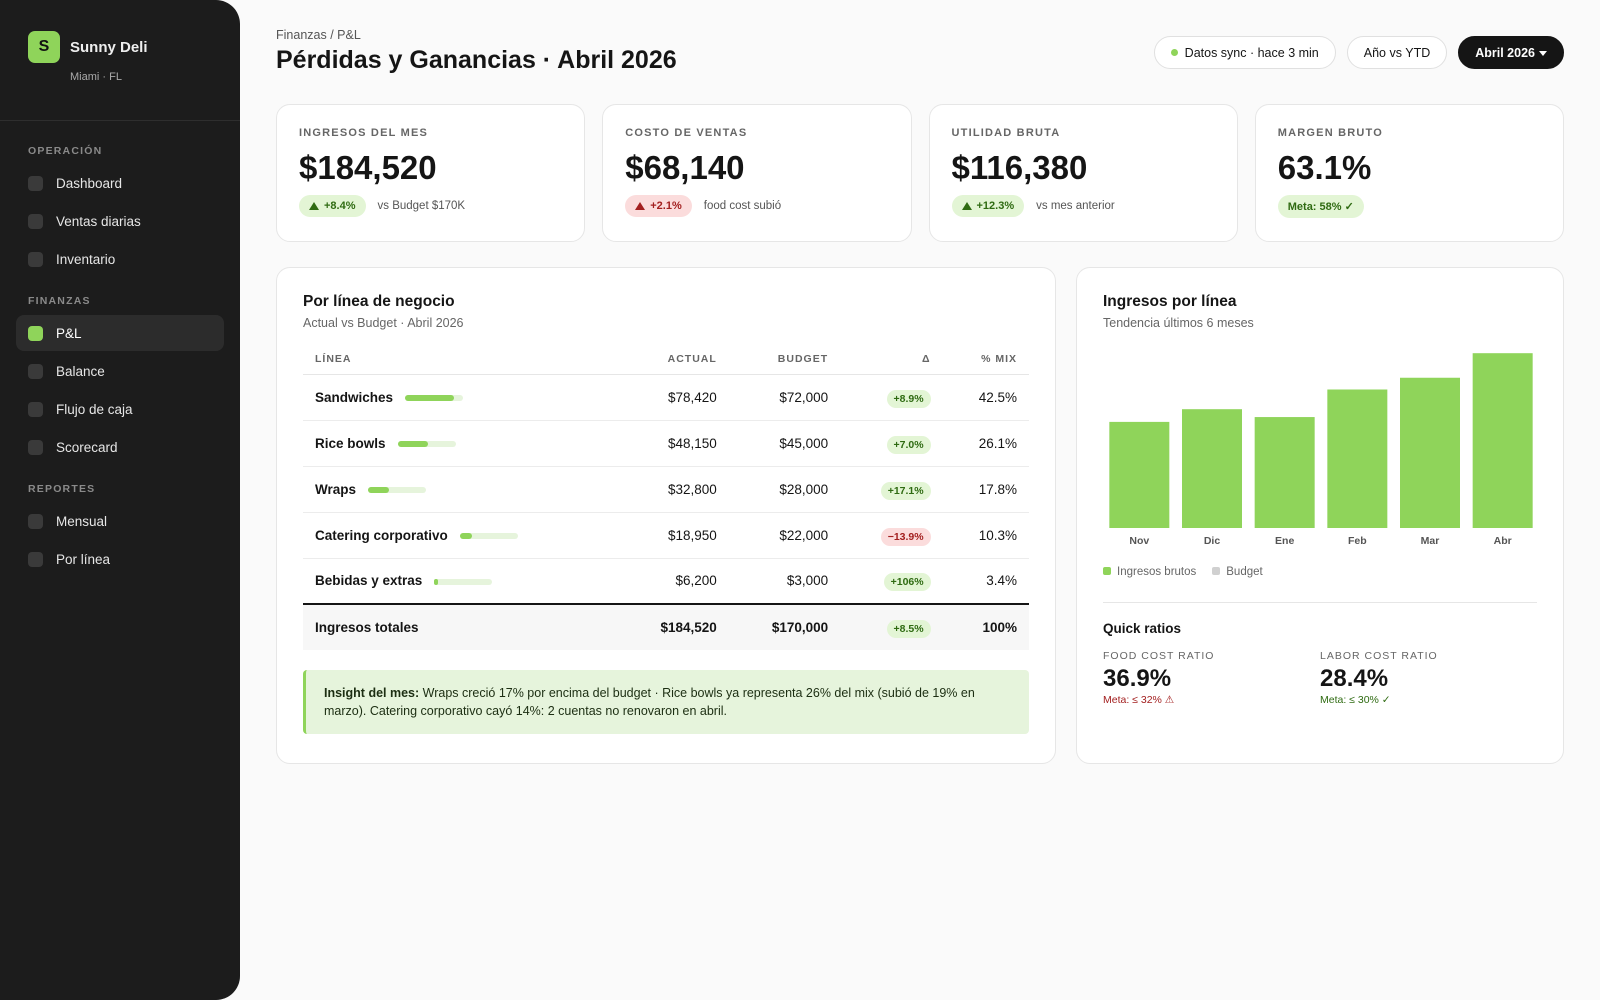 Image resolution: width=1600 pixels, height=1000 pixels. I want to click on mix-cell: 17.8%, so click(985, 489).